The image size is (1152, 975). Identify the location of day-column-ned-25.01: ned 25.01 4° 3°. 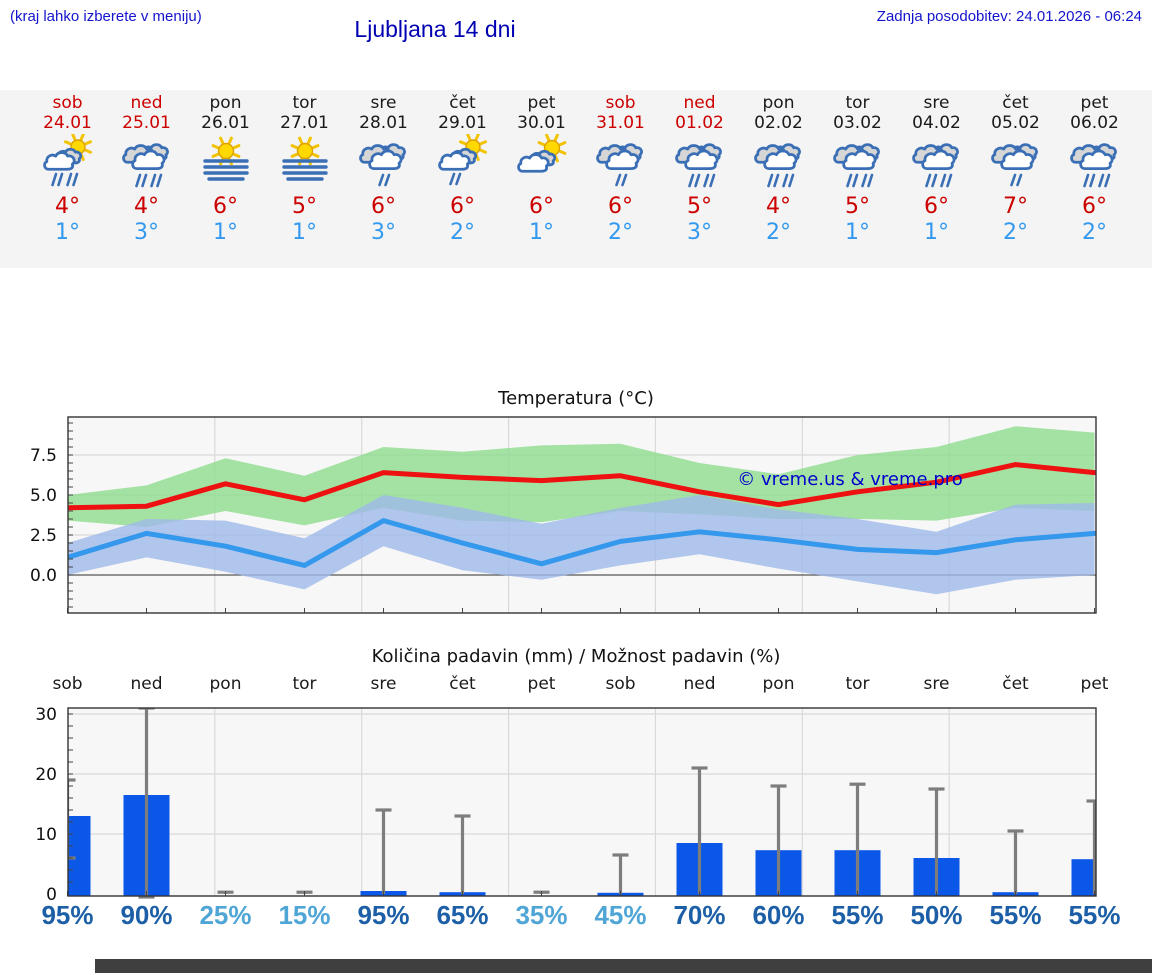
(146, 169).